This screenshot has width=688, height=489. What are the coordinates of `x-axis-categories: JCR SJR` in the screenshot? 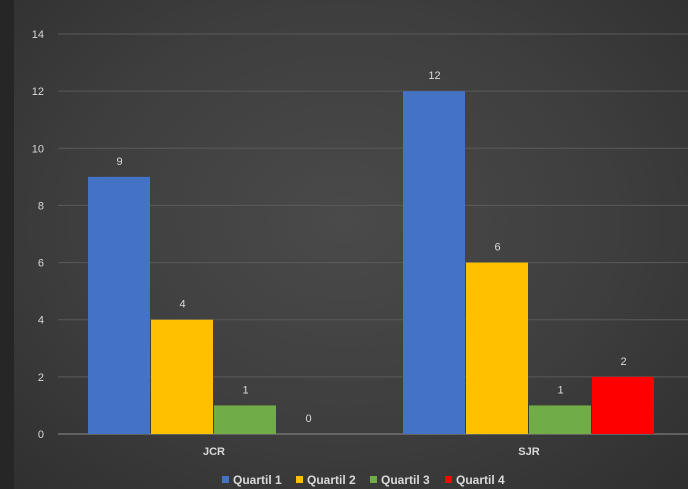 It's located at (371, 452).